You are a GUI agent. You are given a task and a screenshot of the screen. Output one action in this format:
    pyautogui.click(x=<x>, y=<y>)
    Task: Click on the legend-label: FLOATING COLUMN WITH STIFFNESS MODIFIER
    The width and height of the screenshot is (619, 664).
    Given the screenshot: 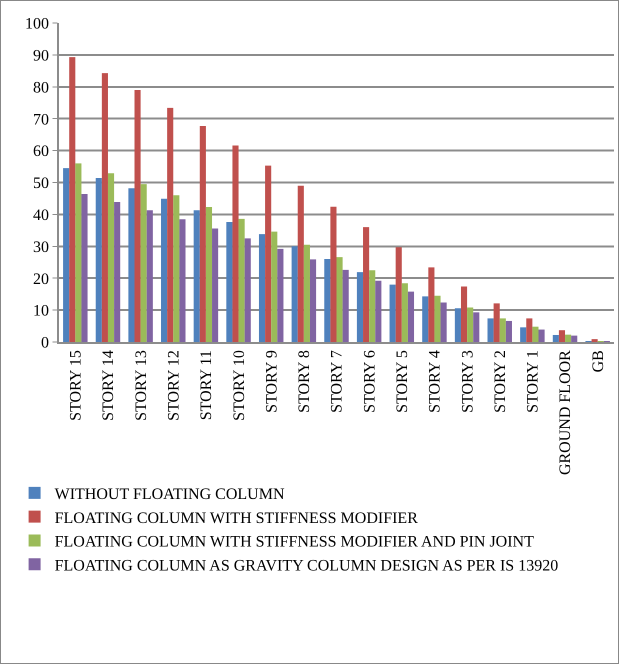 What is the action you would take?
    pyautogui.click(x=236, y=518)
    